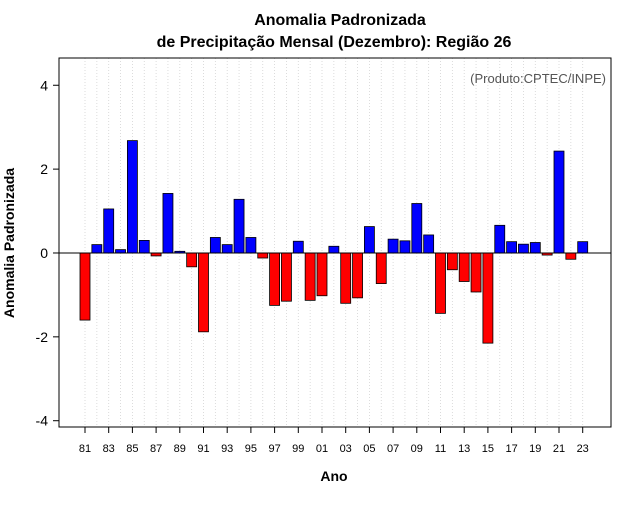 This screenshot has width=640, height=505. Describe the element at coordinates (583, 449) in the screenshot. I see `x-tick-label: 23` at that location.